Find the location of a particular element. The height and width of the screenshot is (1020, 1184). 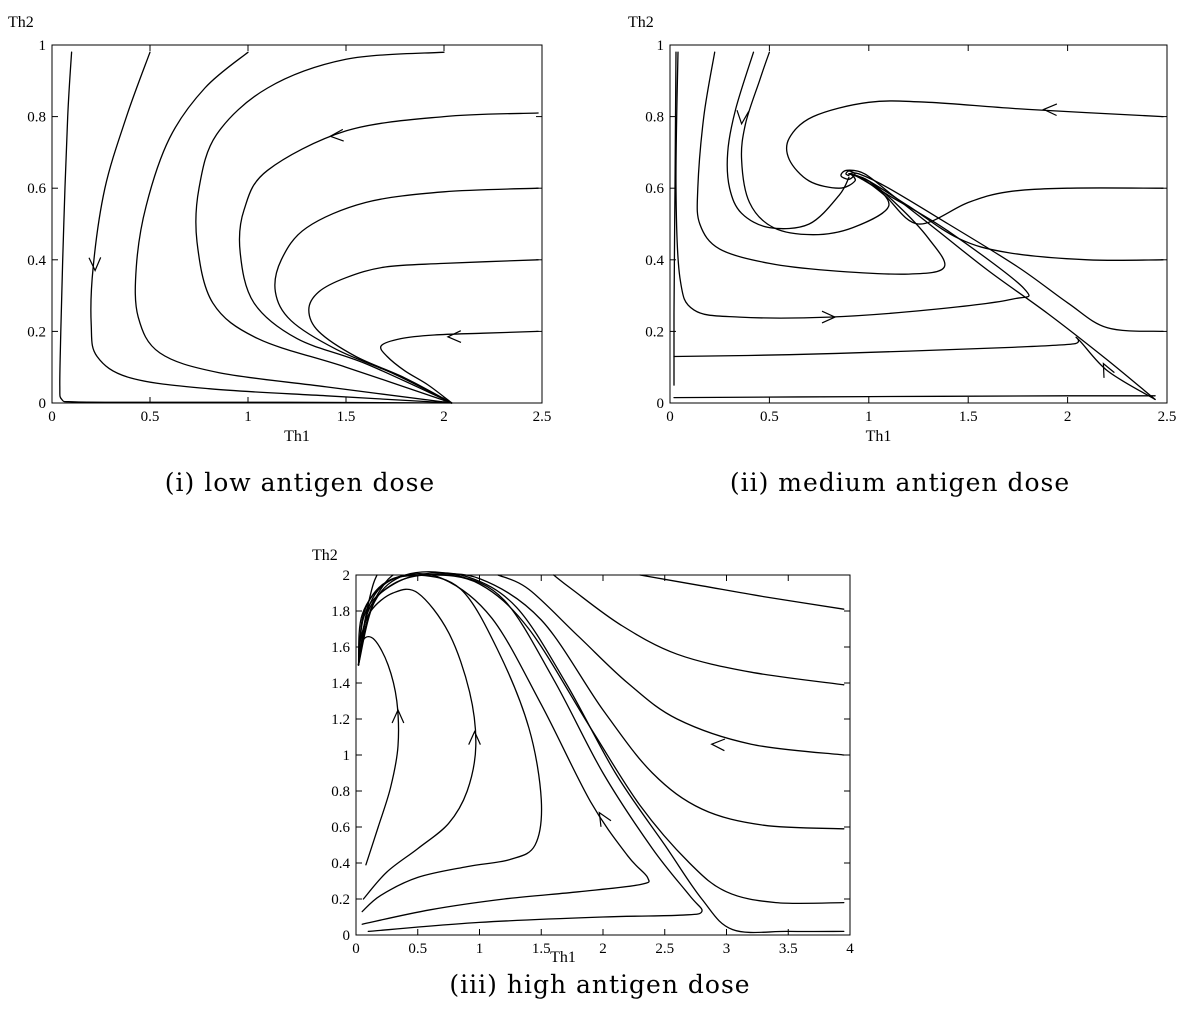

x-tick-label: 3 is located at coordinates (727, 949).